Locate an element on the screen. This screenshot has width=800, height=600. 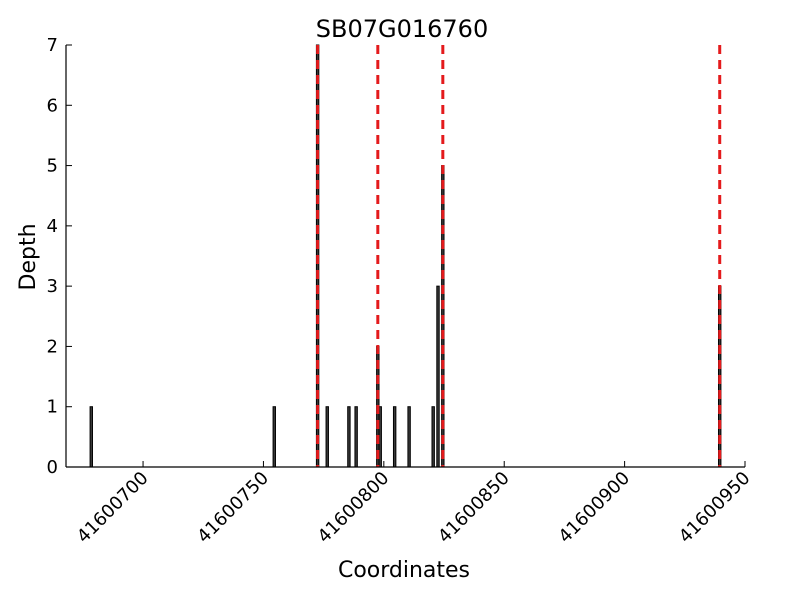
x-tick-label-41600850: 41600850 is located at coordinates (474, 508).